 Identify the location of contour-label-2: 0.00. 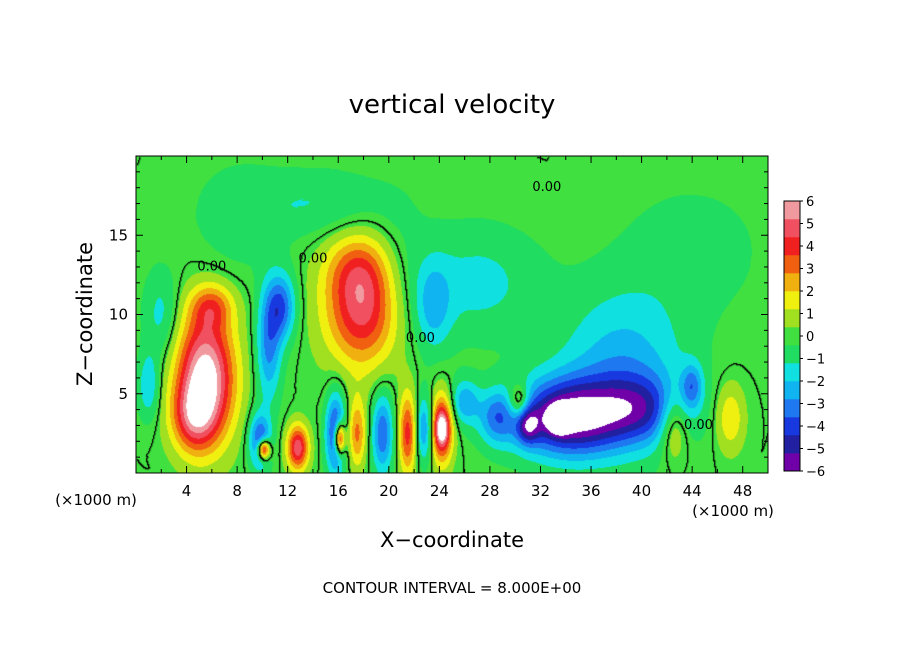
(420, 338).